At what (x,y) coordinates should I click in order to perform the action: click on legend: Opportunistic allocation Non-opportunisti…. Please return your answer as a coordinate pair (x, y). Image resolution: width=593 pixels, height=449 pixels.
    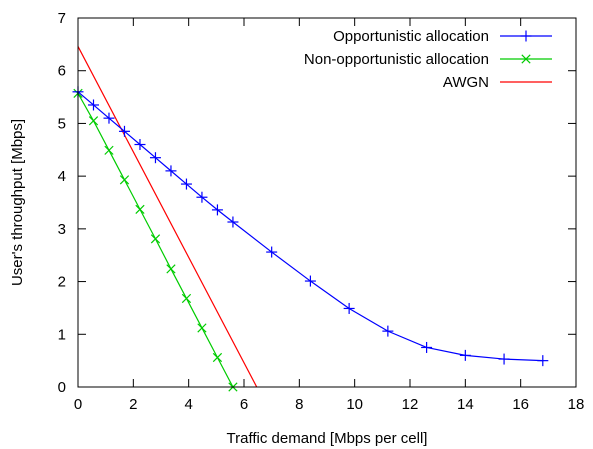
    Looking at the image, I should click on (428, 59).